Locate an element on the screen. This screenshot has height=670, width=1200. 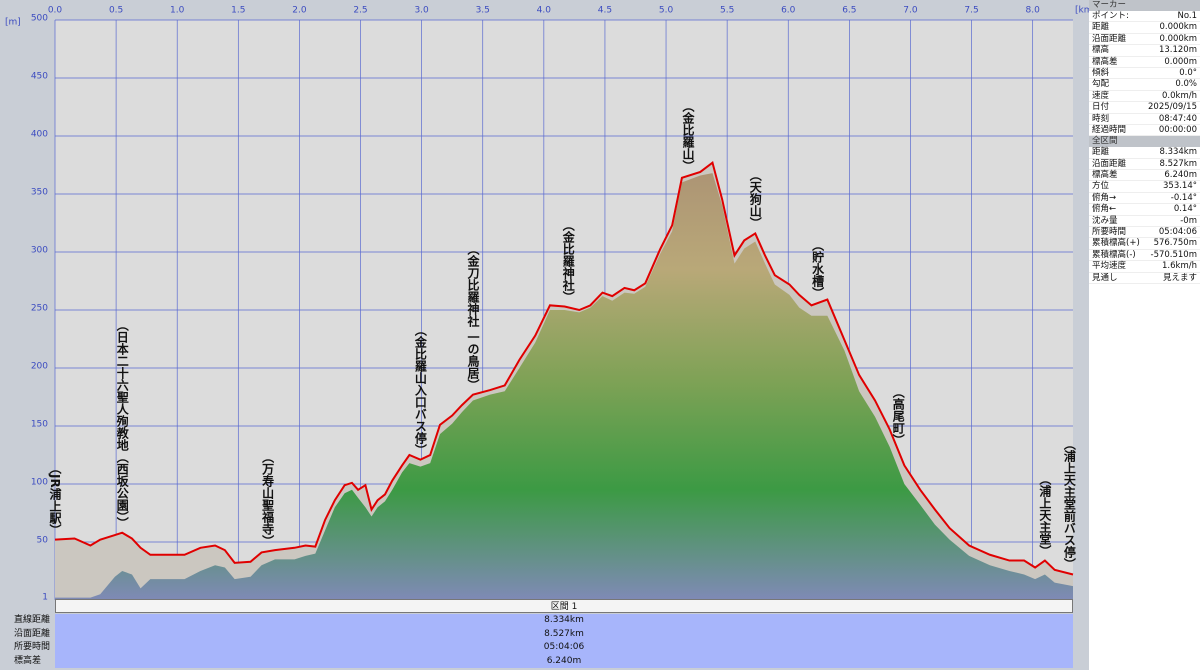
row-key: 沈み量 is located at coordinates (1105, 220).